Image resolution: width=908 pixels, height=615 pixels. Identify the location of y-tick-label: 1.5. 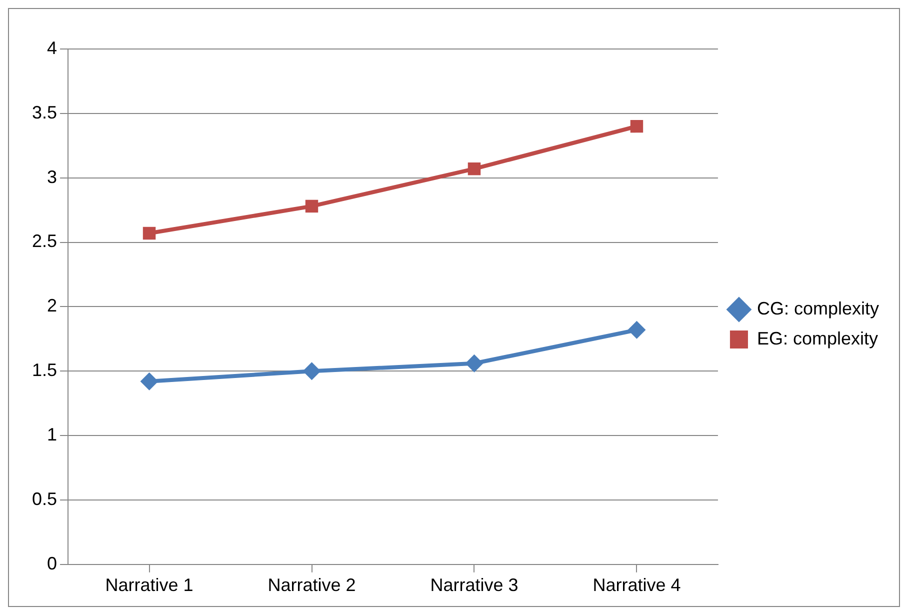
(45, 370).